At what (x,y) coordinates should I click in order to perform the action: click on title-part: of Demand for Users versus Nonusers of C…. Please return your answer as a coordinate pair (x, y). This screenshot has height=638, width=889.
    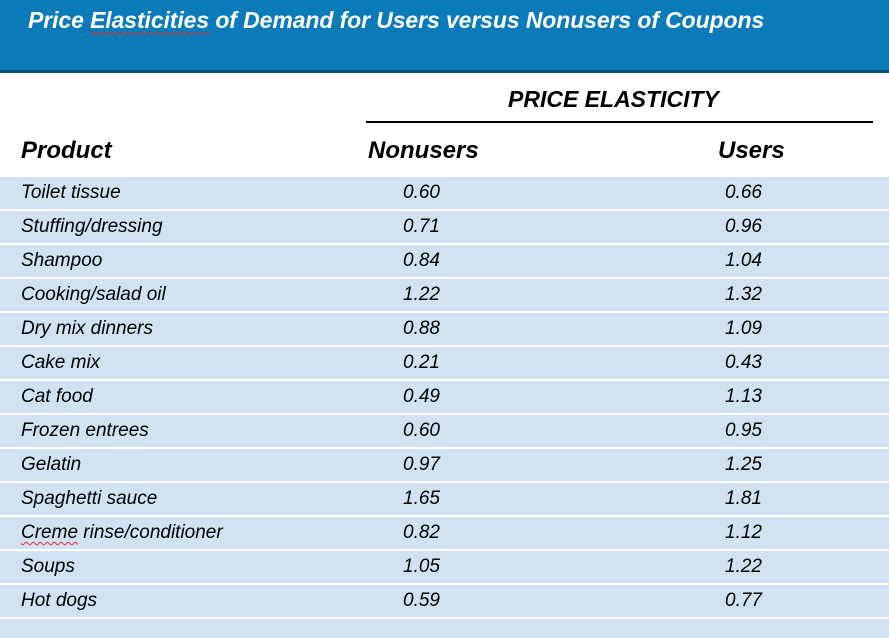
    Looking at the image, I should click on (487, 20).